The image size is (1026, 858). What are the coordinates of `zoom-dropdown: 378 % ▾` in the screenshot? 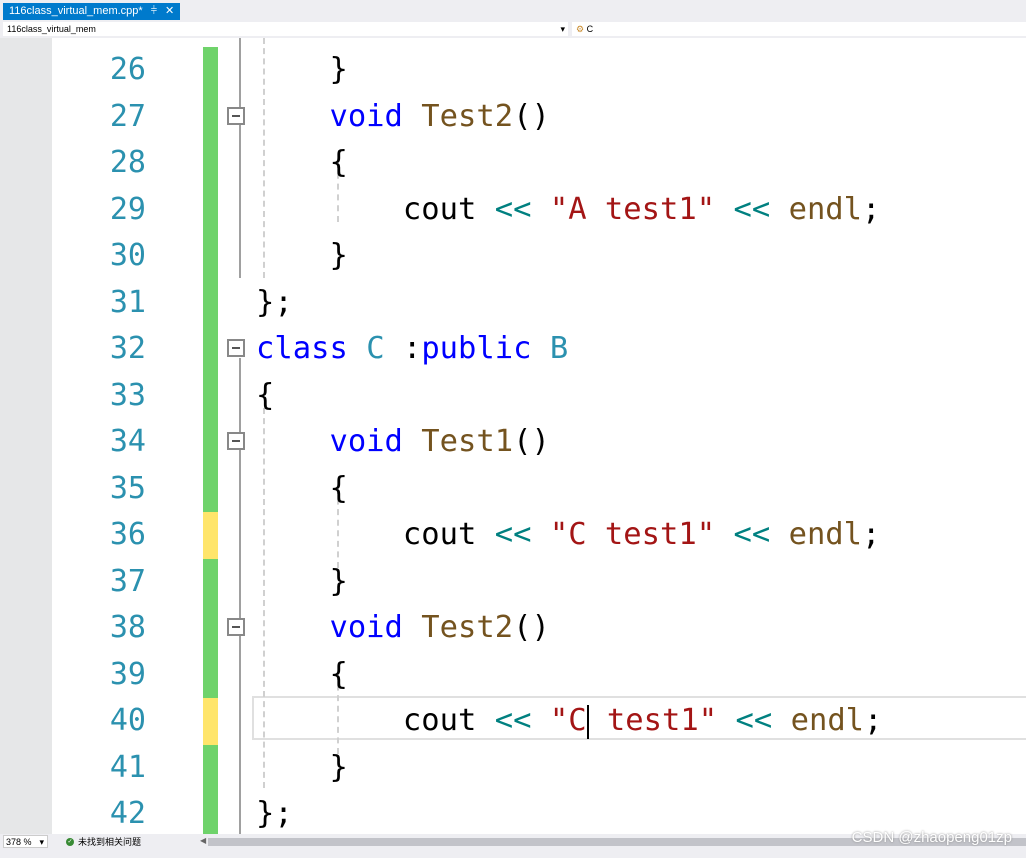 It's located at (25, 841).